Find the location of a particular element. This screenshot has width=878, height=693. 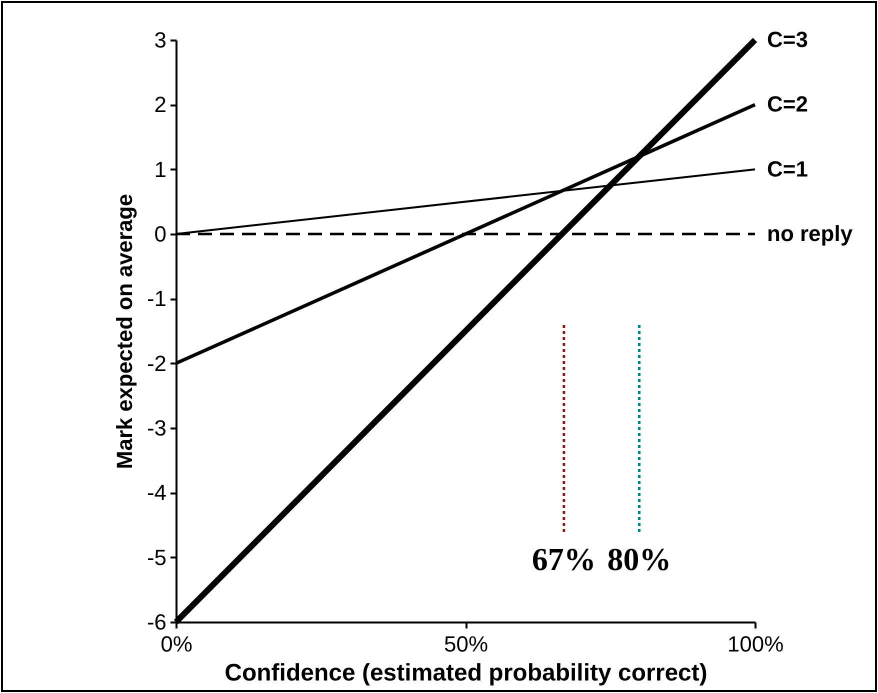

y-tick-label: -5 is located at coordinates (156, 557).